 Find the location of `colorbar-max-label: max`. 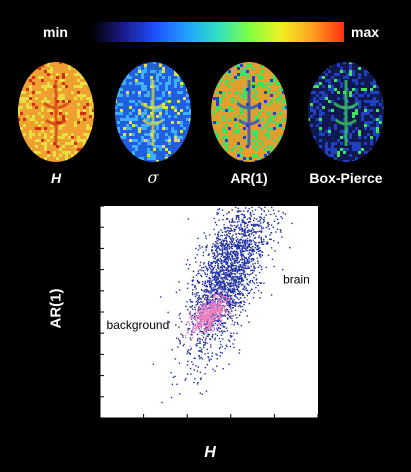

colorbar-max-label: max is located at coordinates (365, 32).